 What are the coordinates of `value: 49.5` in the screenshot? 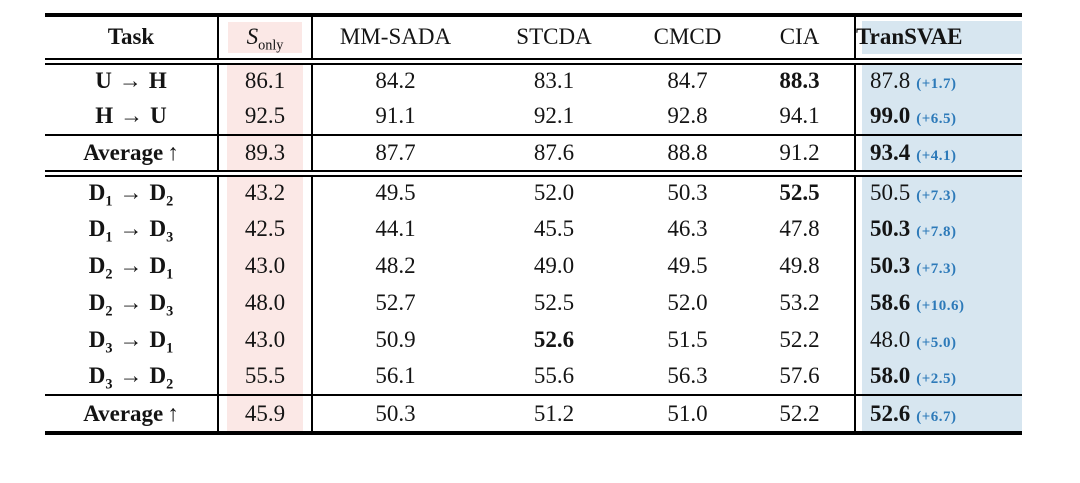 It's located at (687, 265).